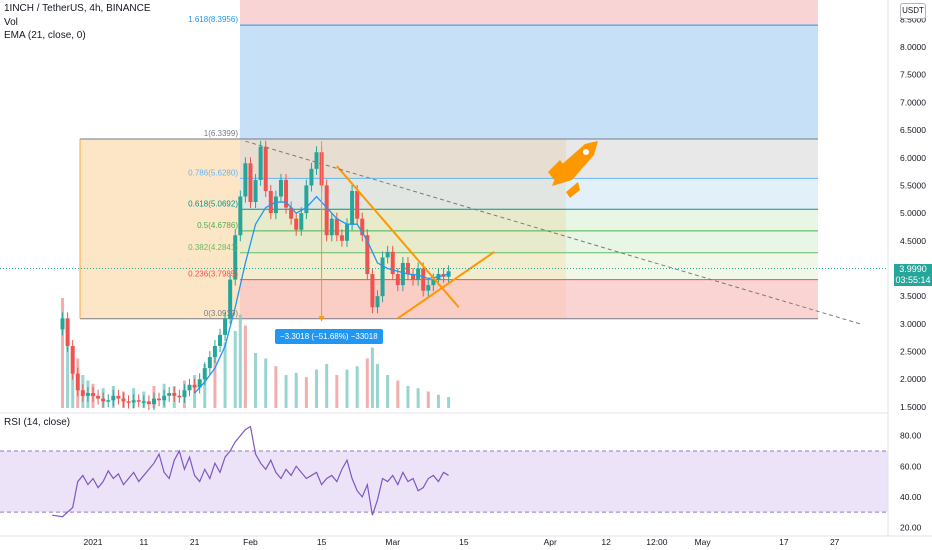 The image size is (932, 550). I want to click on time-tick-label: Mar, so click(392, 542).